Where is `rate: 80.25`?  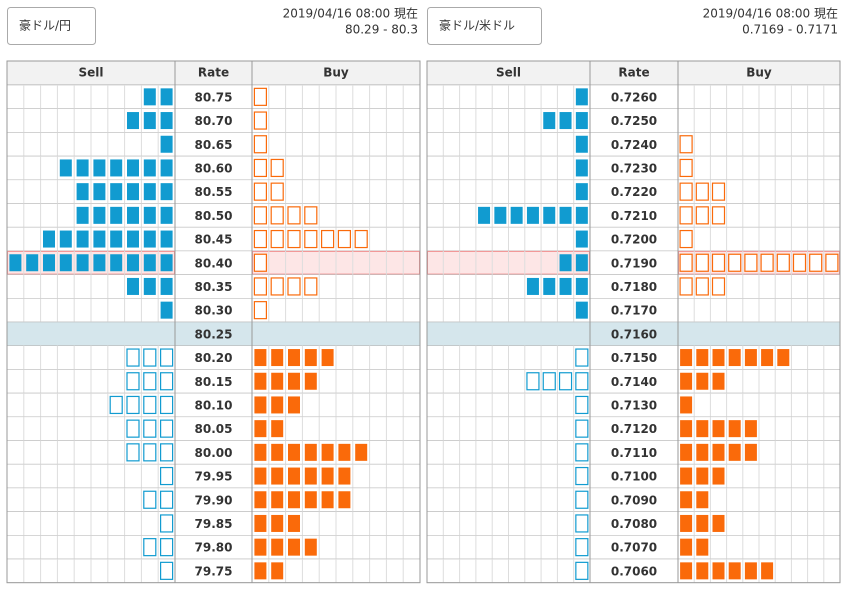 rate: 80.25 is located at coordinates (214, 334).